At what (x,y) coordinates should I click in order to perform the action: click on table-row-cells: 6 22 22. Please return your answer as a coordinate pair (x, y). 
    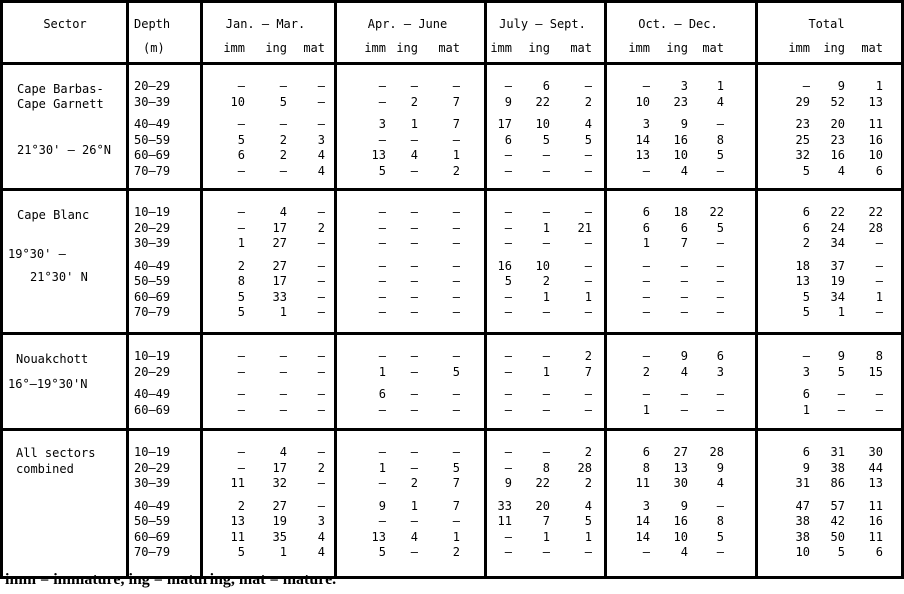
    Looking at the image, I should click on (819, 212).